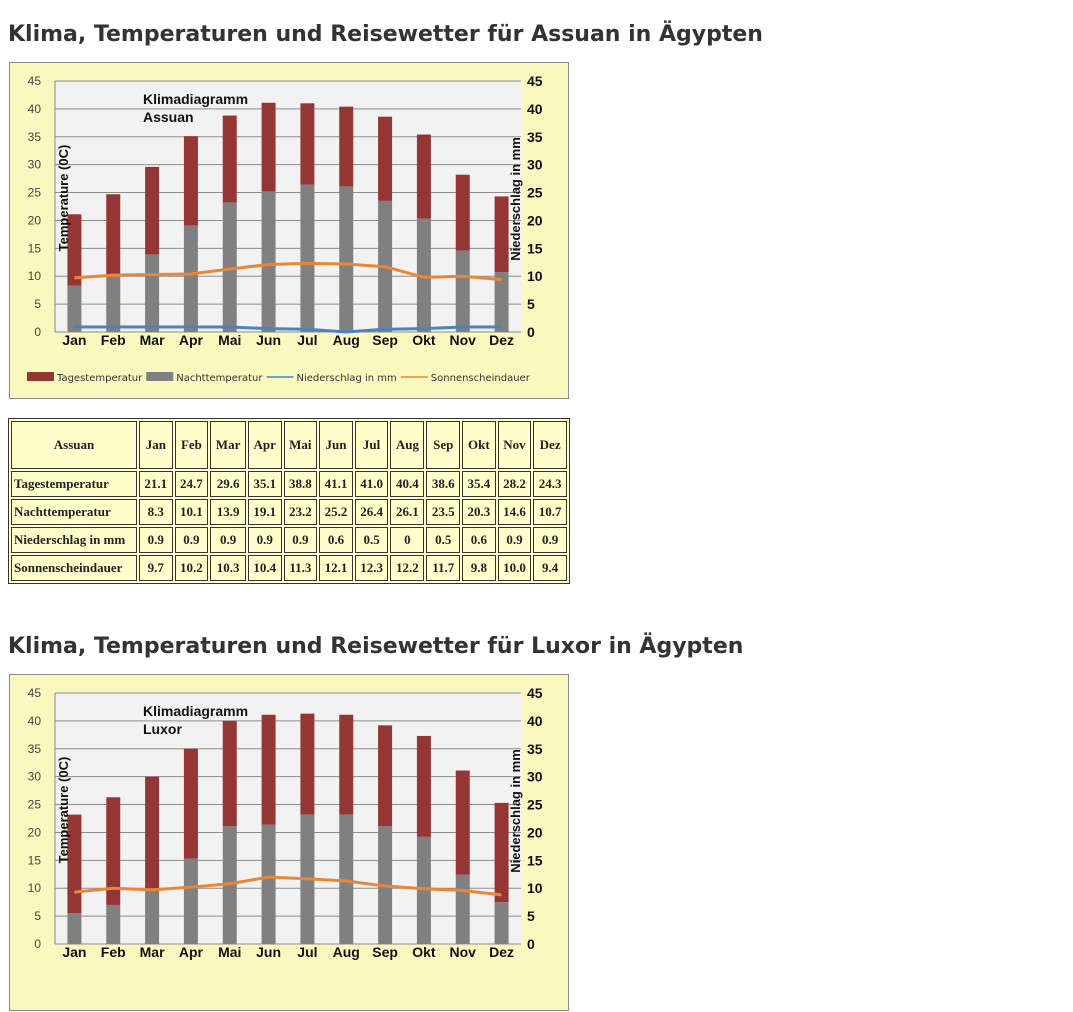  Describe the element at coordinates (407, 540) in the screenshot. I see `table-cell: 0` at that location.